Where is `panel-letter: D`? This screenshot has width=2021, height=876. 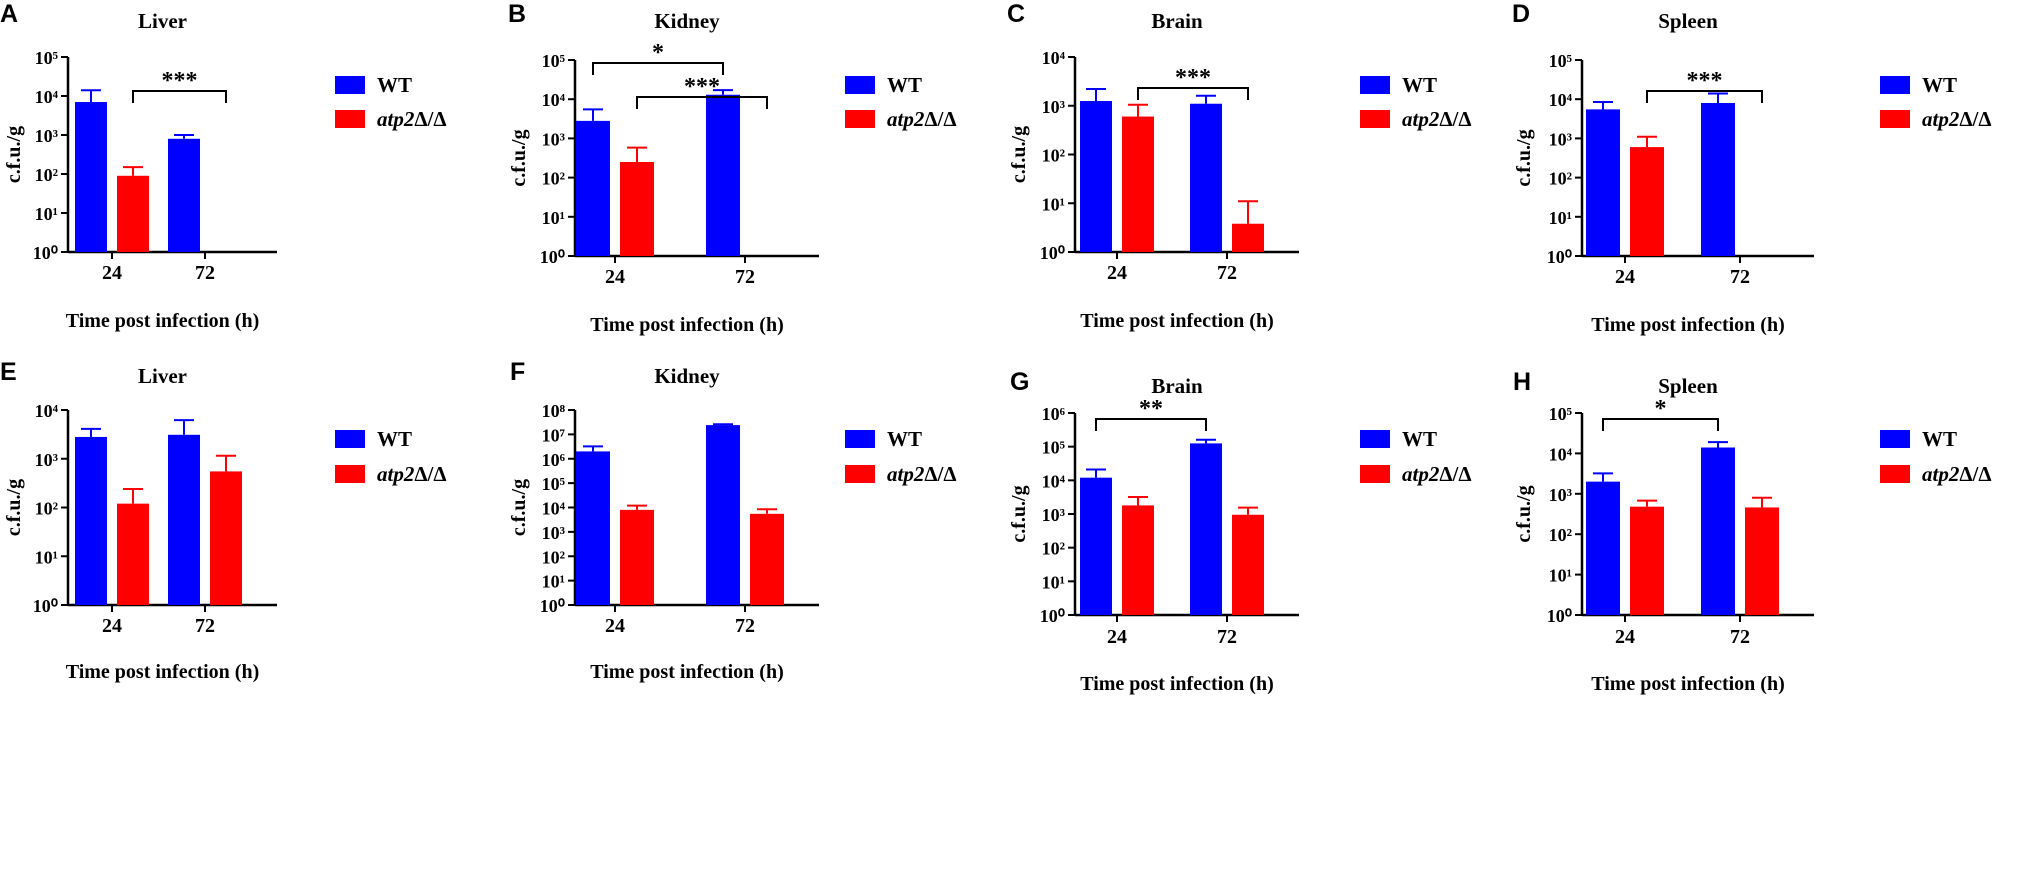
panel-letter: D is located at coordinates (1521, 14).